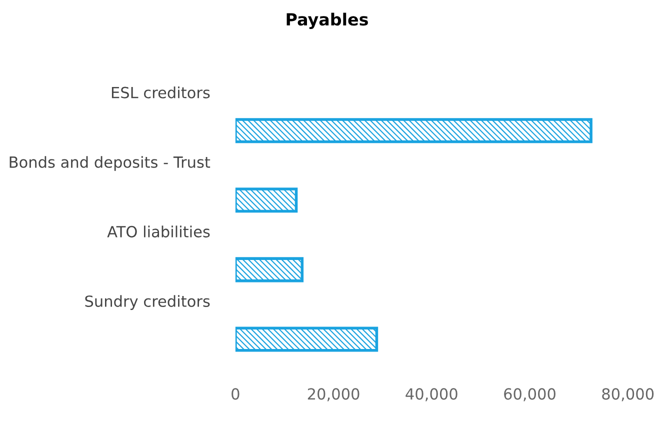 The width and height of the screenshot is (654, 425). I want to click on x-tick-label: 40,000, so click(432, 395).